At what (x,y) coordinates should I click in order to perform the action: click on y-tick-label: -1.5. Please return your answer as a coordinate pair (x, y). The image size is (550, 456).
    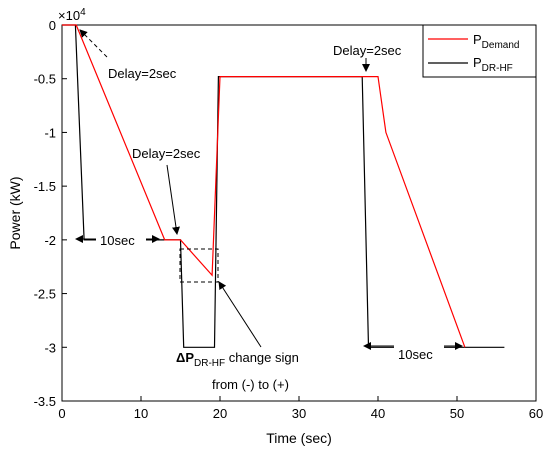
    Looking at the image, I should click on (45, 186).